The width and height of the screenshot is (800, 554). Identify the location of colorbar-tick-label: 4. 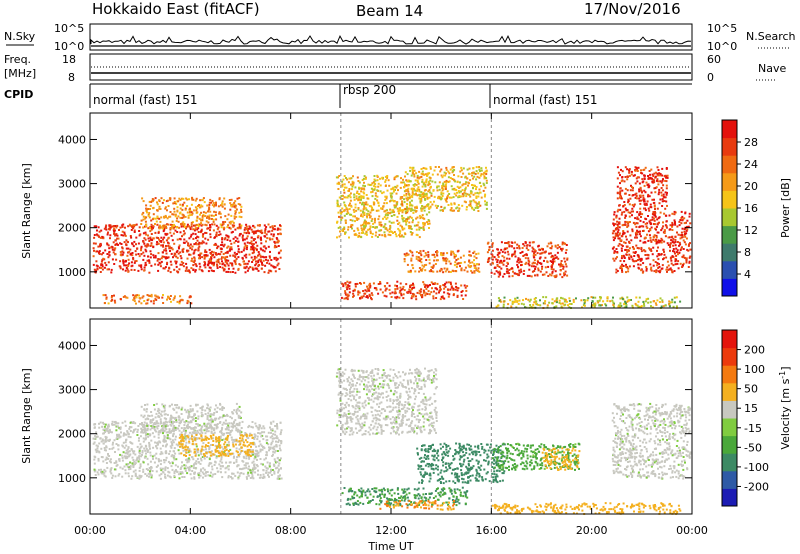
(747, 274).